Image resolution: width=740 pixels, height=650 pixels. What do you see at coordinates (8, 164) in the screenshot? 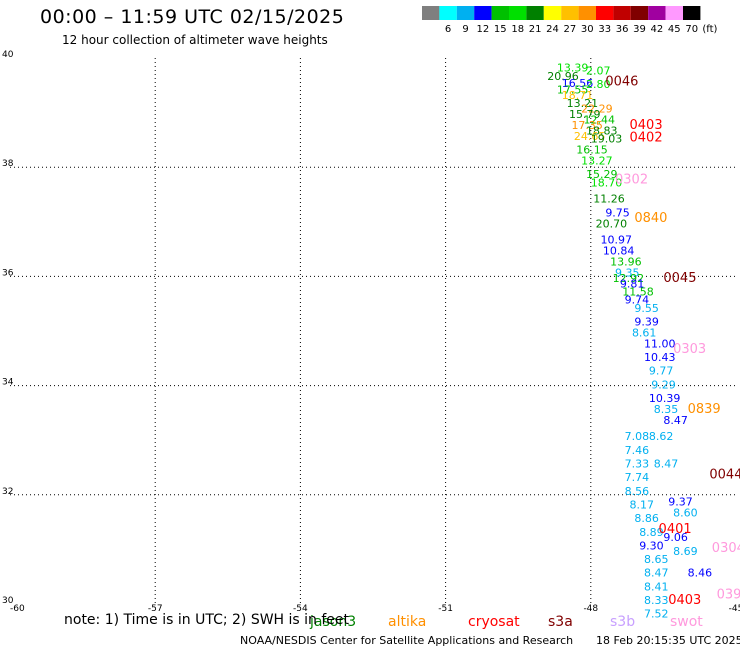
I see `y-tick-label: 38` at bounding box center [8, 164].